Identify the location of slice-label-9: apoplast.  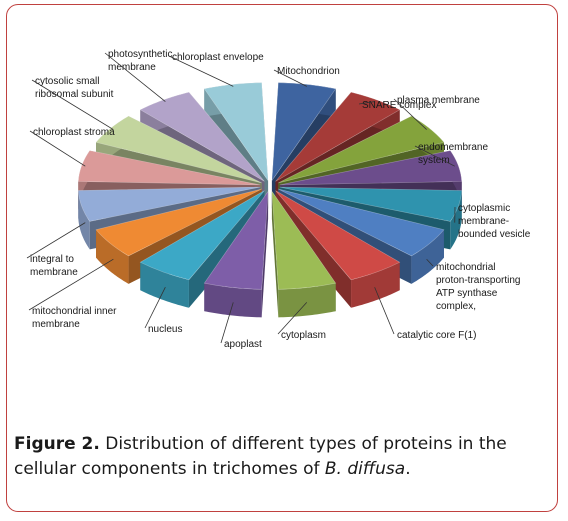
(243, 344).